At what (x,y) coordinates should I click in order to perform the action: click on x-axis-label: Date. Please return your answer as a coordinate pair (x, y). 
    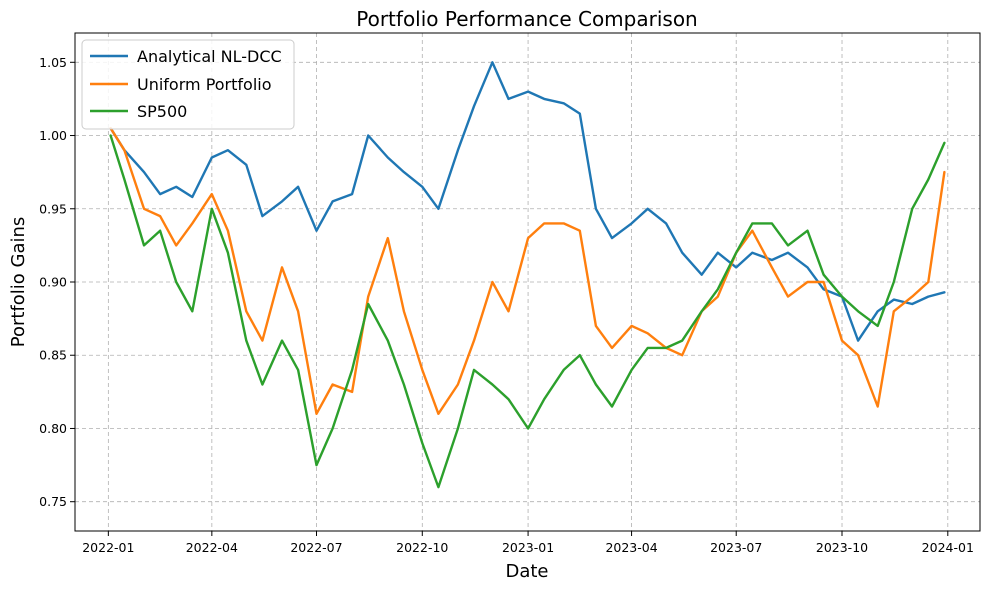
    Looking at the image, I should click on (526, 571).